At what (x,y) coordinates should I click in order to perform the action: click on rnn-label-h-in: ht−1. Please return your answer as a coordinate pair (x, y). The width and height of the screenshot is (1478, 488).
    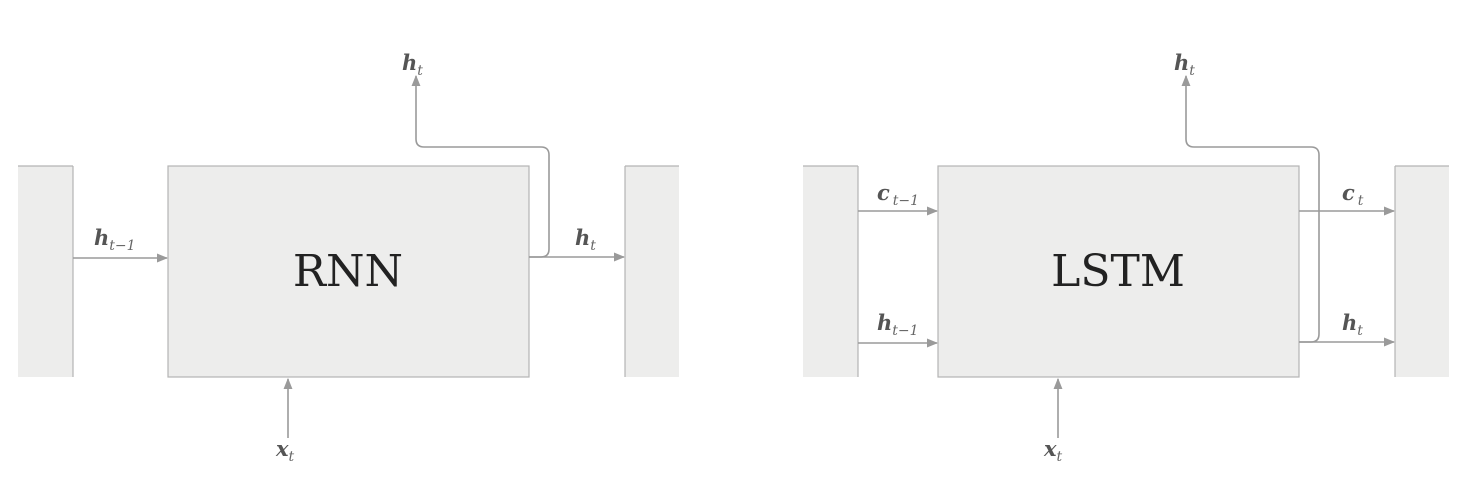
    Looking at the image, I should click on (115, 239).